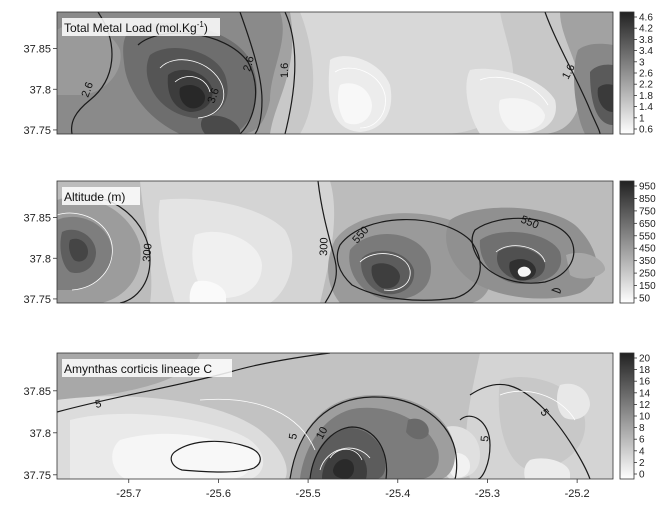 This screenshot has width=664, height=526. I want to click on colorbar-tick-label: 650, so click(647, 224).